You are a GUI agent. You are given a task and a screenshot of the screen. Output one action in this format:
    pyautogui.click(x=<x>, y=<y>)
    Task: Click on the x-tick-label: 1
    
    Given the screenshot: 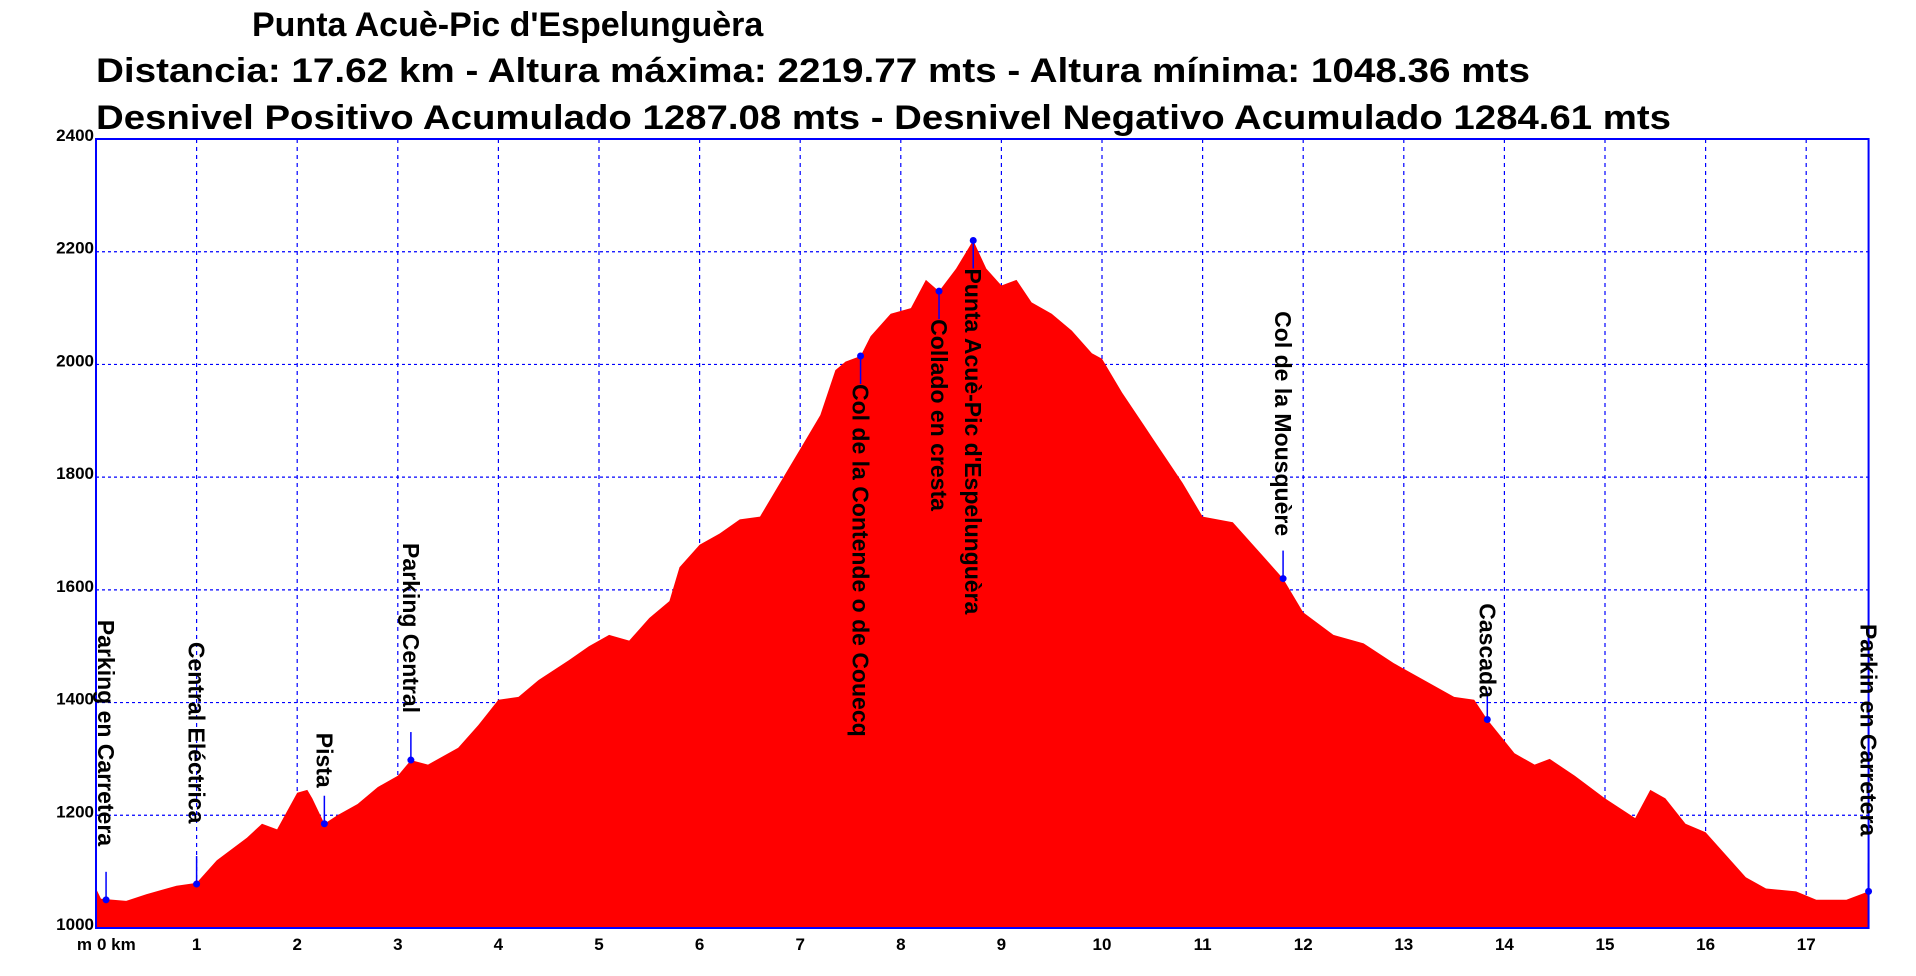 What is the action you would take?
    pyautogui.click(x=196, y=944)
    